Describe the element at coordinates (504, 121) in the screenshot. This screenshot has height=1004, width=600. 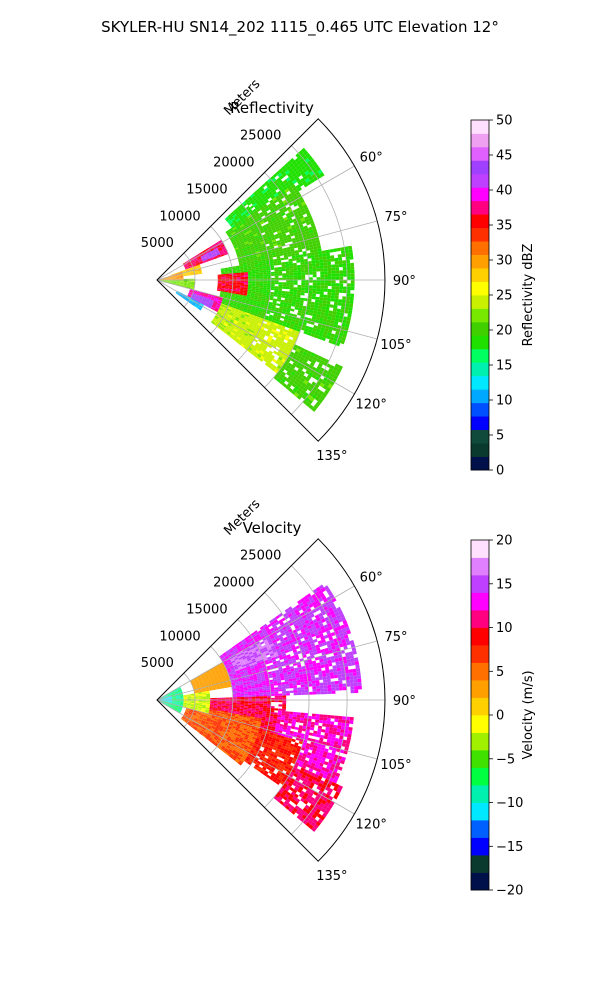
I see `colorbar-tick-label: 50` at that location.